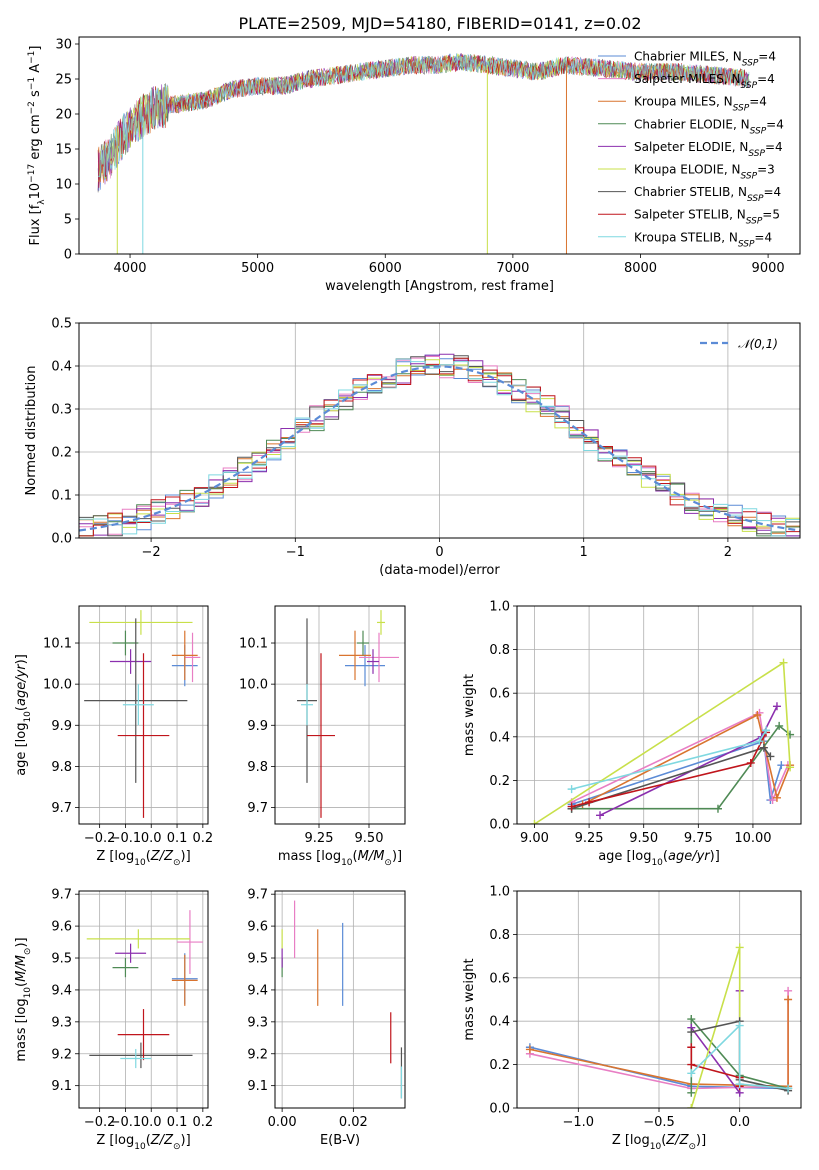 This screenshot has height=1170, width=819. What do you see at coordinates (499, 781) in the screenshot?
I see `y-tick-label: 0.2` at bounding box center [499, 781].